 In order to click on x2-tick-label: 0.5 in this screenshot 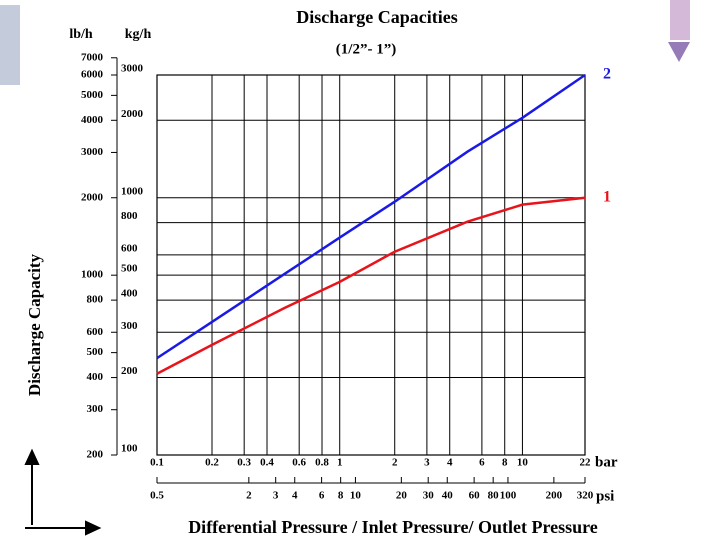, I will do `click(157, 496)`.